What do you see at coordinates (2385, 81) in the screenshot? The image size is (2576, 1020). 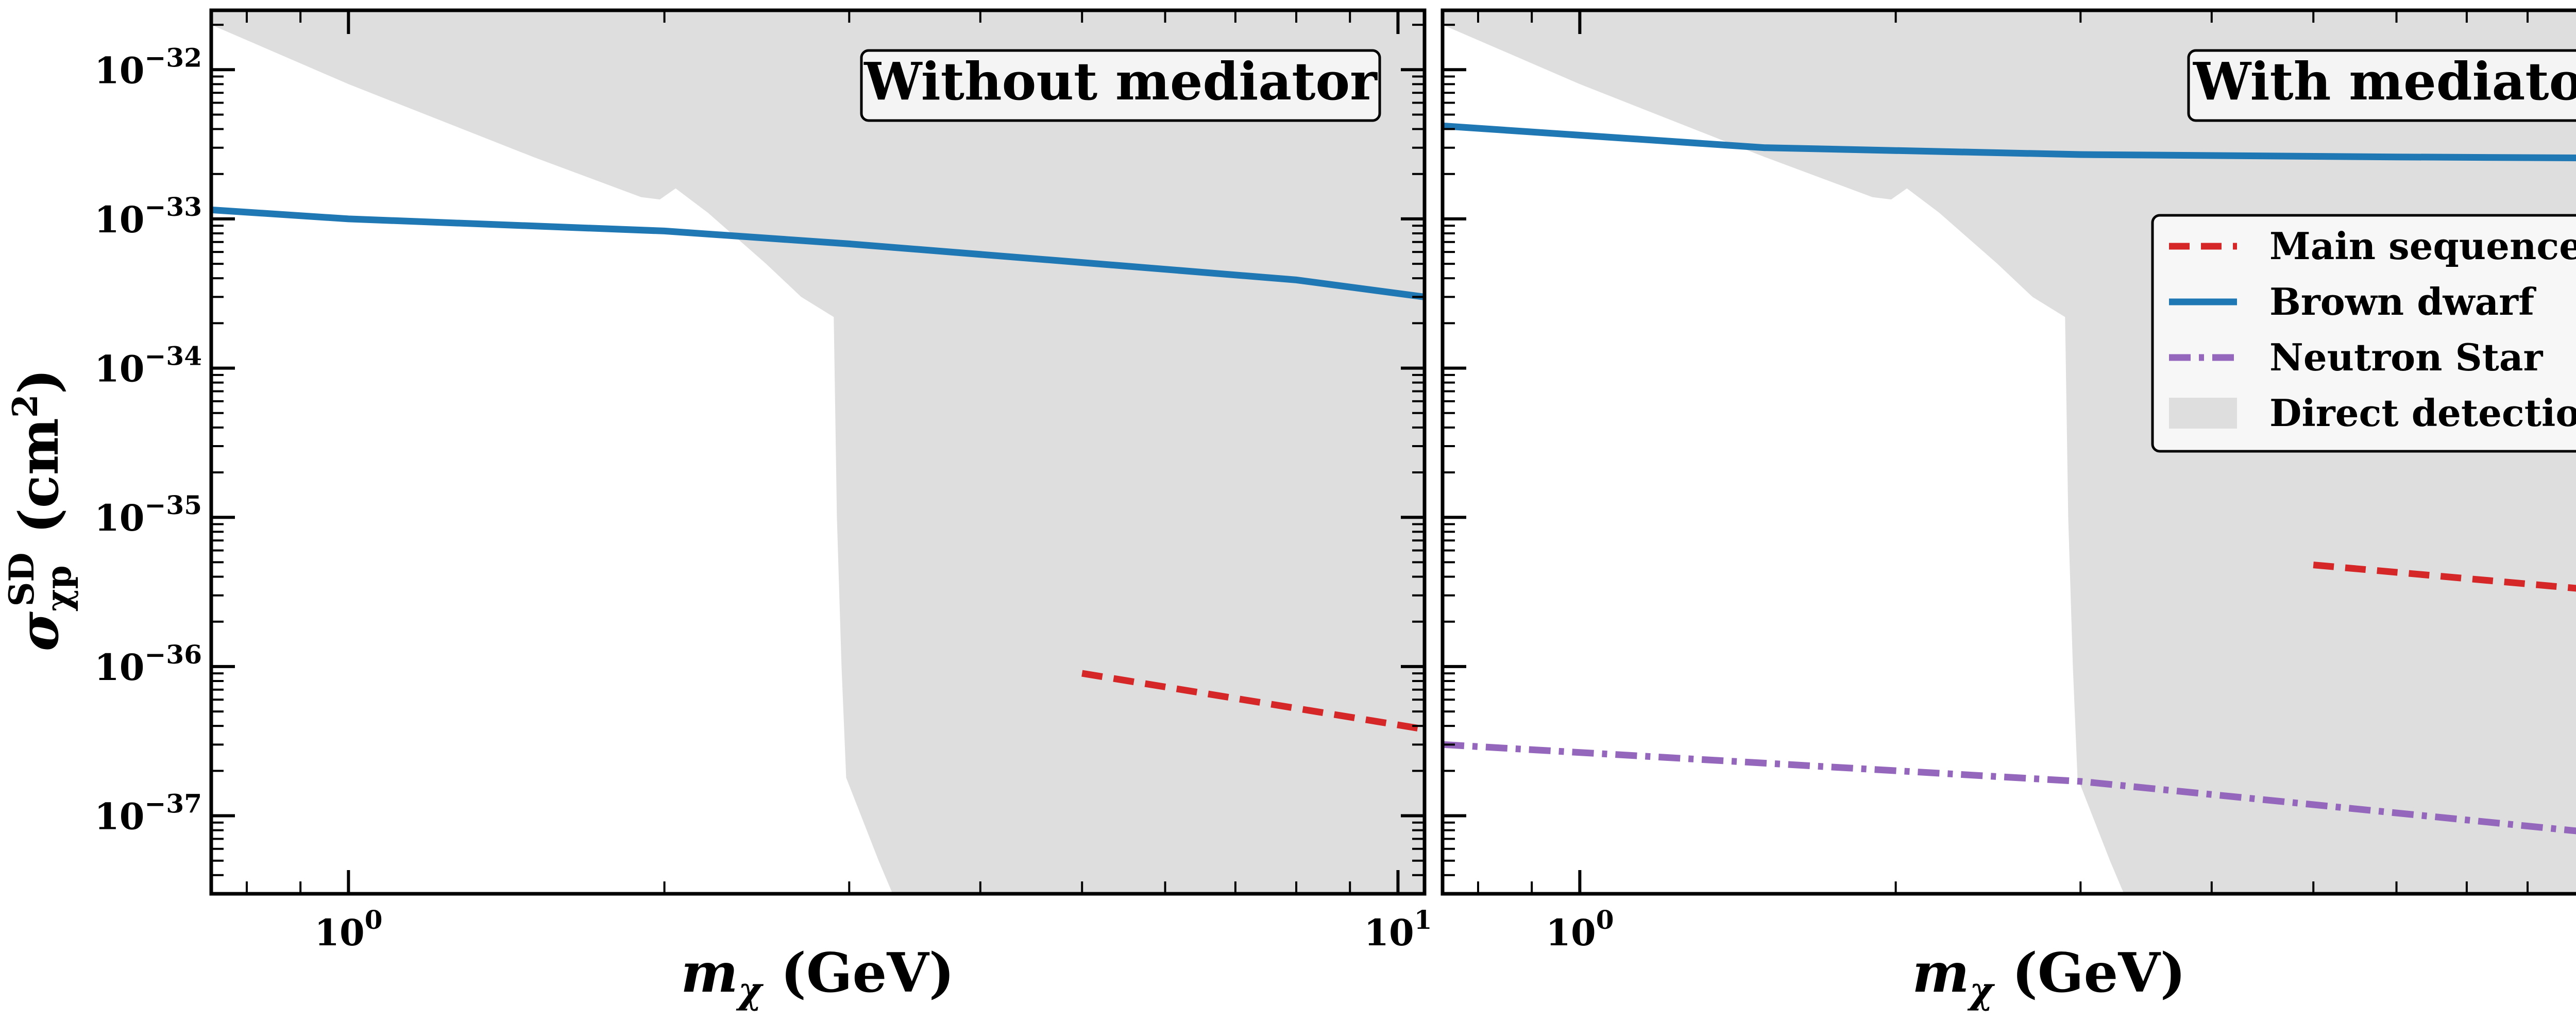 I see `panel-label: With mediator` at bounding box center [2385, 81].